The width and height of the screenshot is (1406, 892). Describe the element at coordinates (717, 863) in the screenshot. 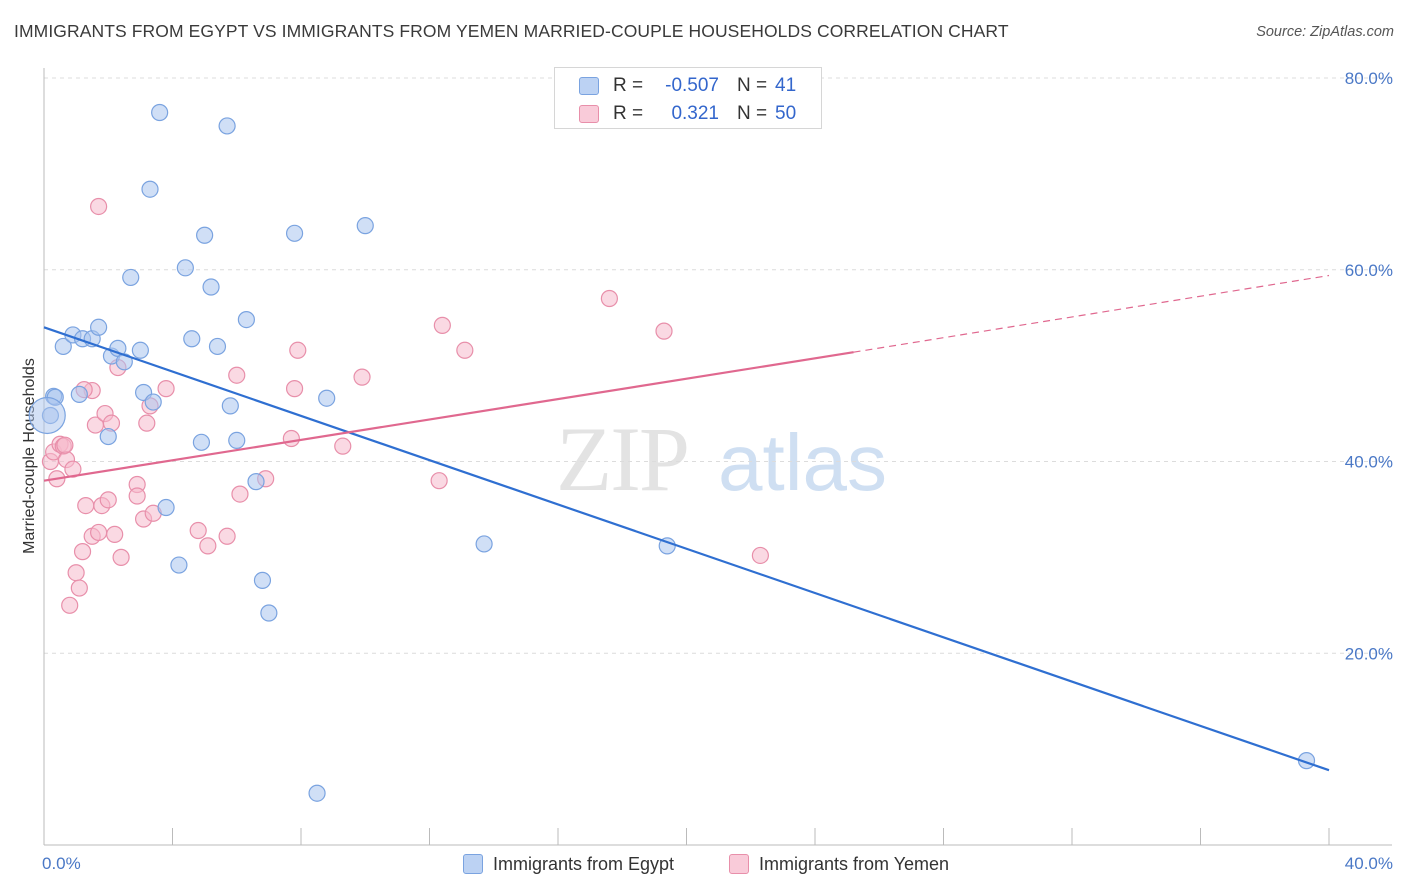

I see `x-tick-labels: 0.0% 40.0%` at that location.